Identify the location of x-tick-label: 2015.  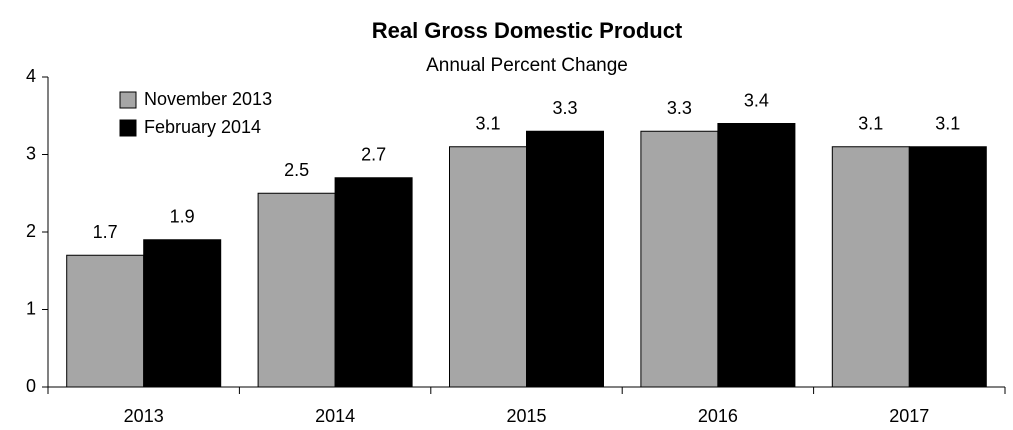
(526, 416).